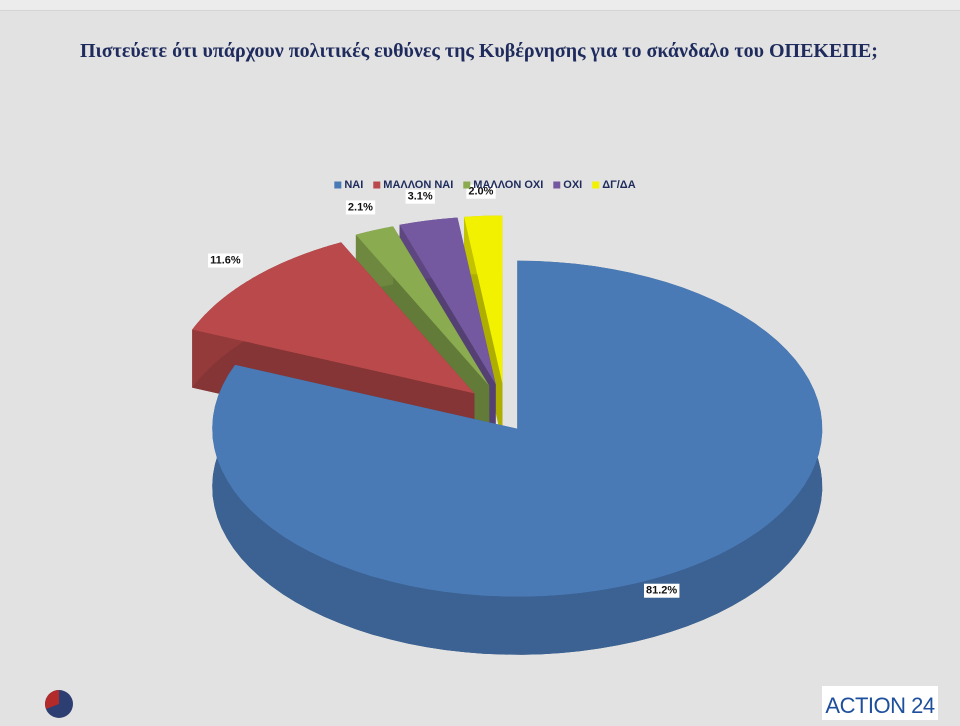 The height and width of the screenshot is (726, 960). What do you see at coordinates (880, 703) in the screenshot?
I see `channel-logo: ACTION 24` at bounding box center [880, 703].